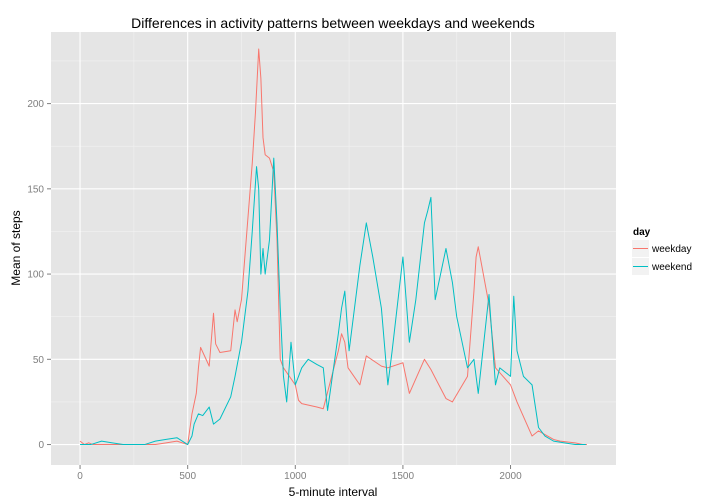 Image resolution: width=720 pixels, height=504 pixels. What do you see at coordinates (510, 476) in the screenshot?
I see `x-tick-label: 2000` at bounding box center [510, 476].